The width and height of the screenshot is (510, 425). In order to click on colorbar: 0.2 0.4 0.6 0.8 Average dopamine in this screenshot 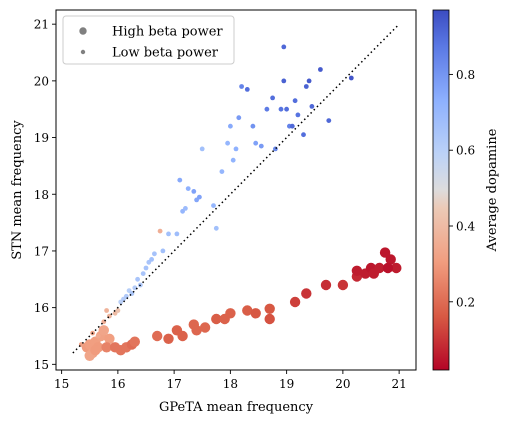, I will do `click(466, 190)`.